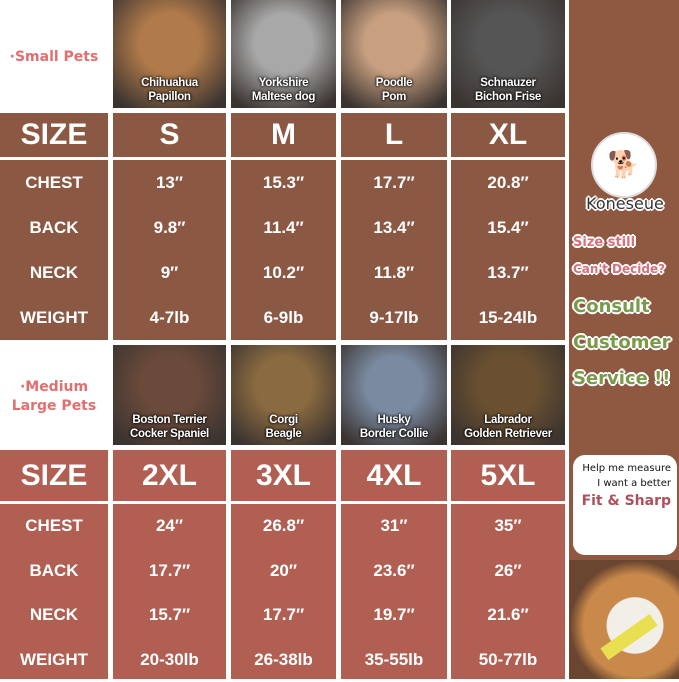  I want to click on small-value: 11.4″, so click(283, 227).